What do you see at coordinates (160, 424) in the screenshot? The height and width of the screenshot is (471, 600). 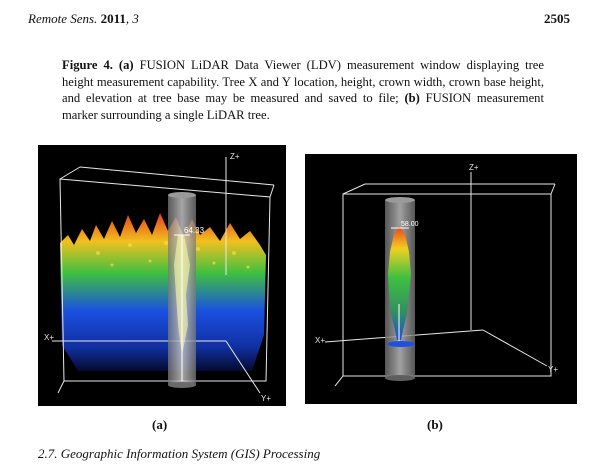 I see `subfigure-label-a: (a)` at bounding box center [160, 424].